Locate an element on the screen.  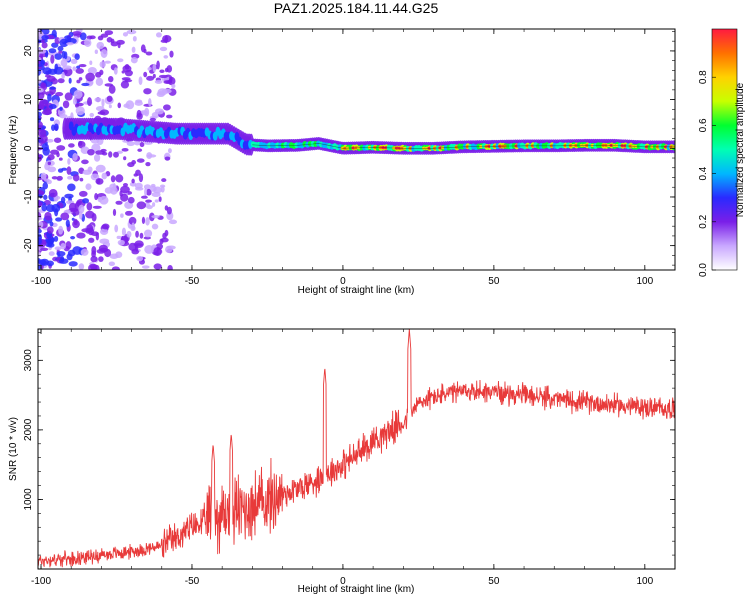
colorbar-tick-label: 0.6 is located at coordinates (703, 125).